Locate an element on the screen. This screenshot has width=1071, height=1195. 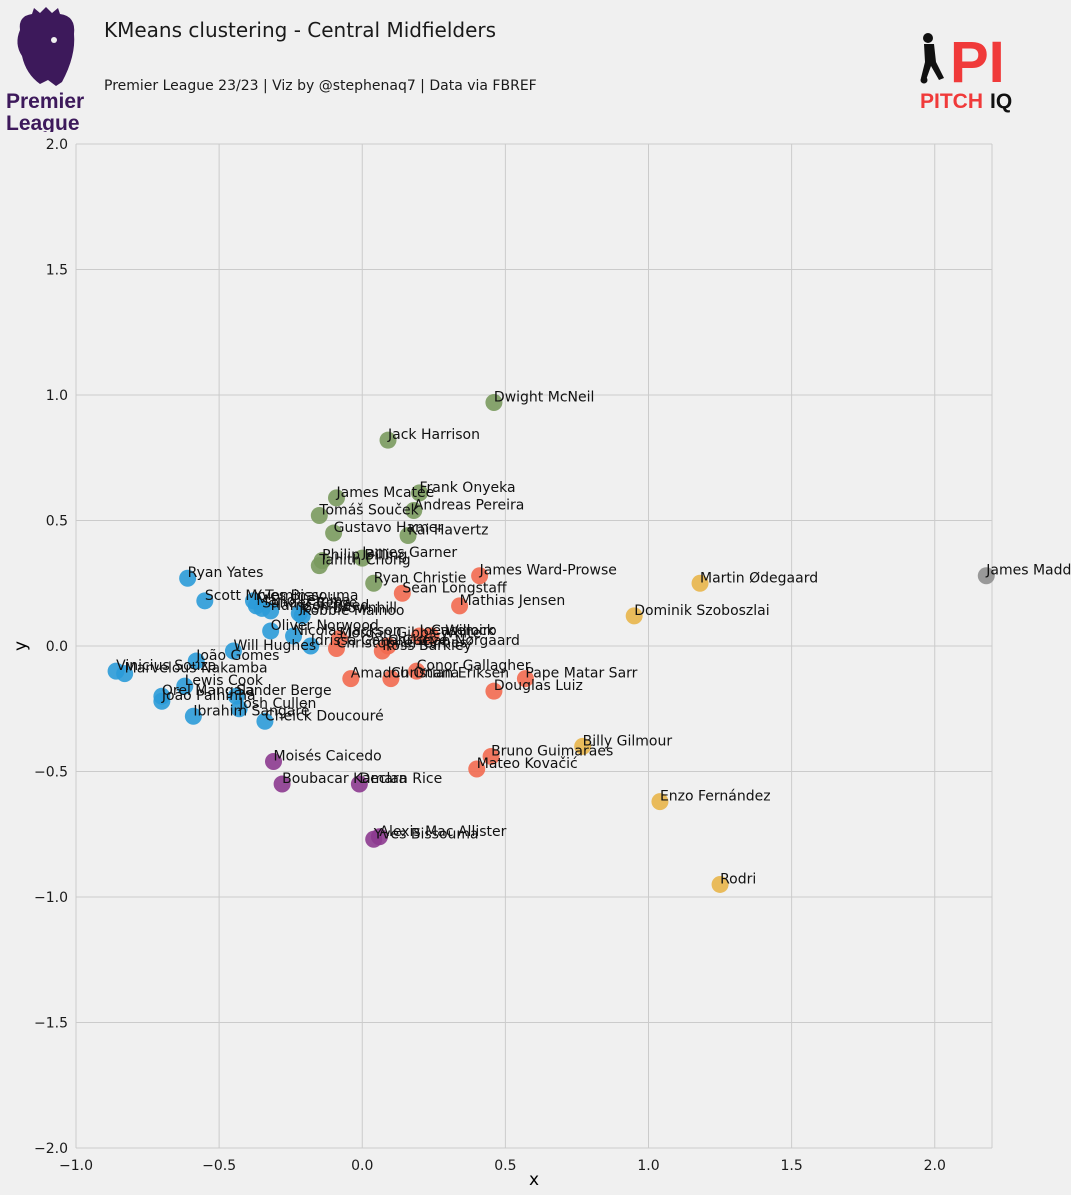
data-label: João Gomes is located at coordinates (237, 656).